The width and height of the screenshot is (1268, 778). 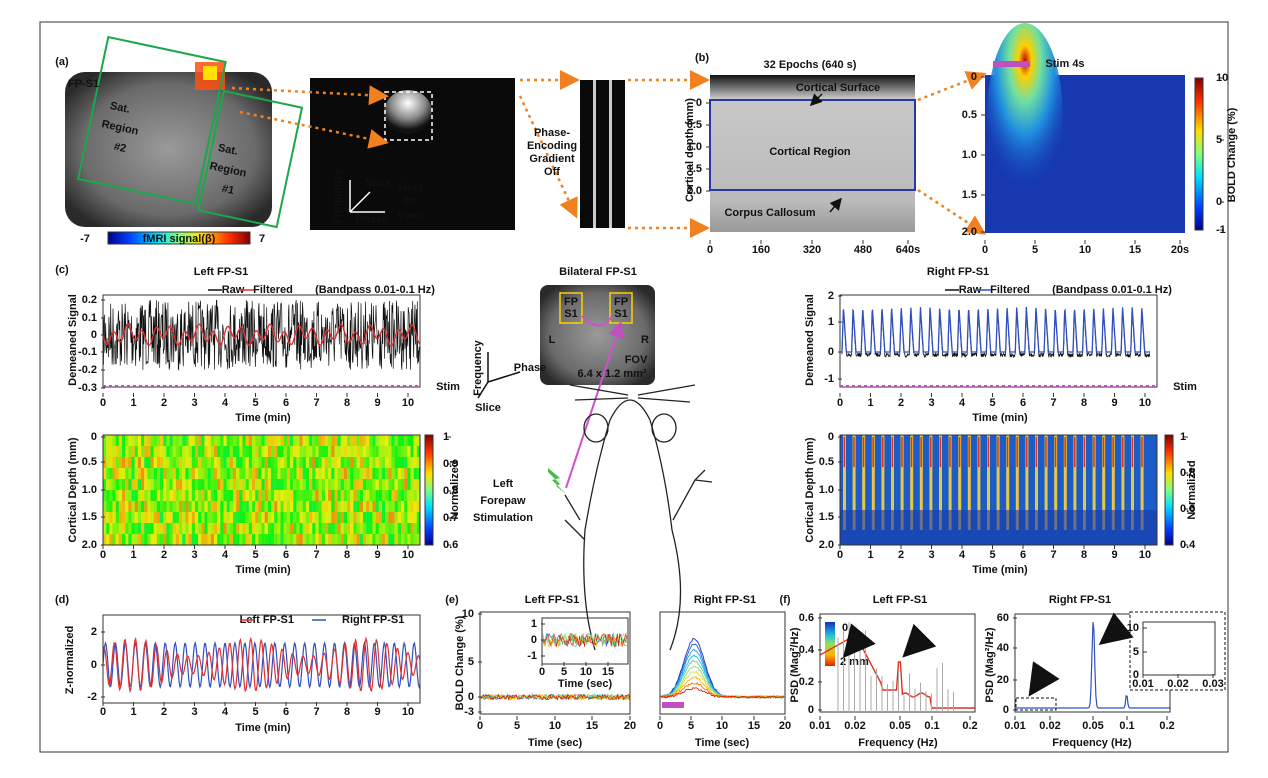 What do you see at coordinates (1177, 684) in the screenshot?
I see `x-tick-label: 0.02` at bounding box center [1177, 684].